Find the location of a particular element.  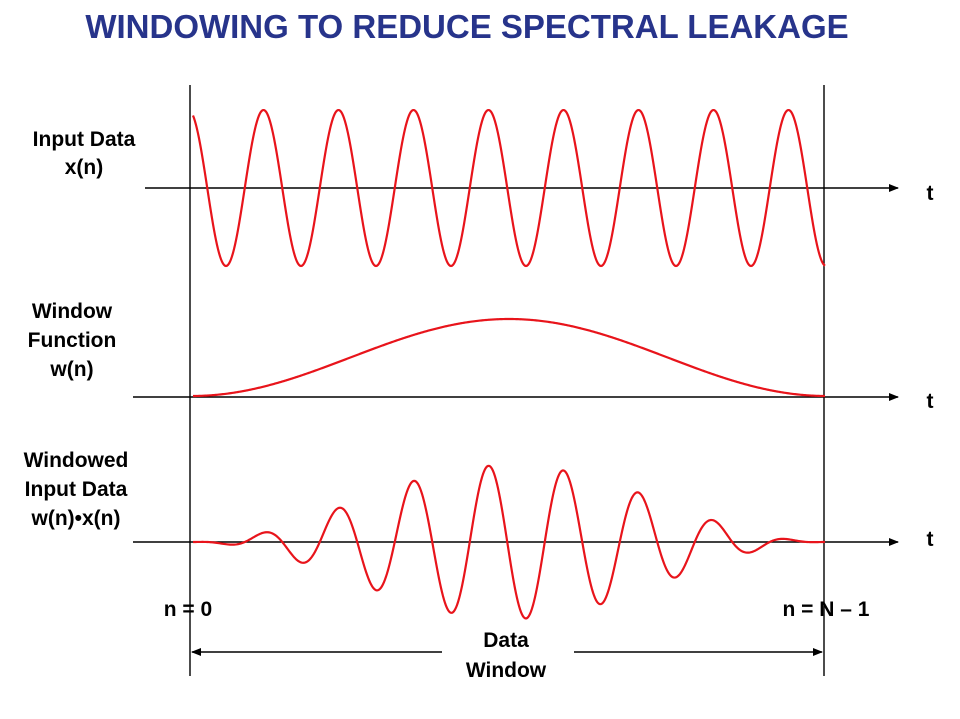

data-window-span: Data Window is located at coordinates (507, 655).